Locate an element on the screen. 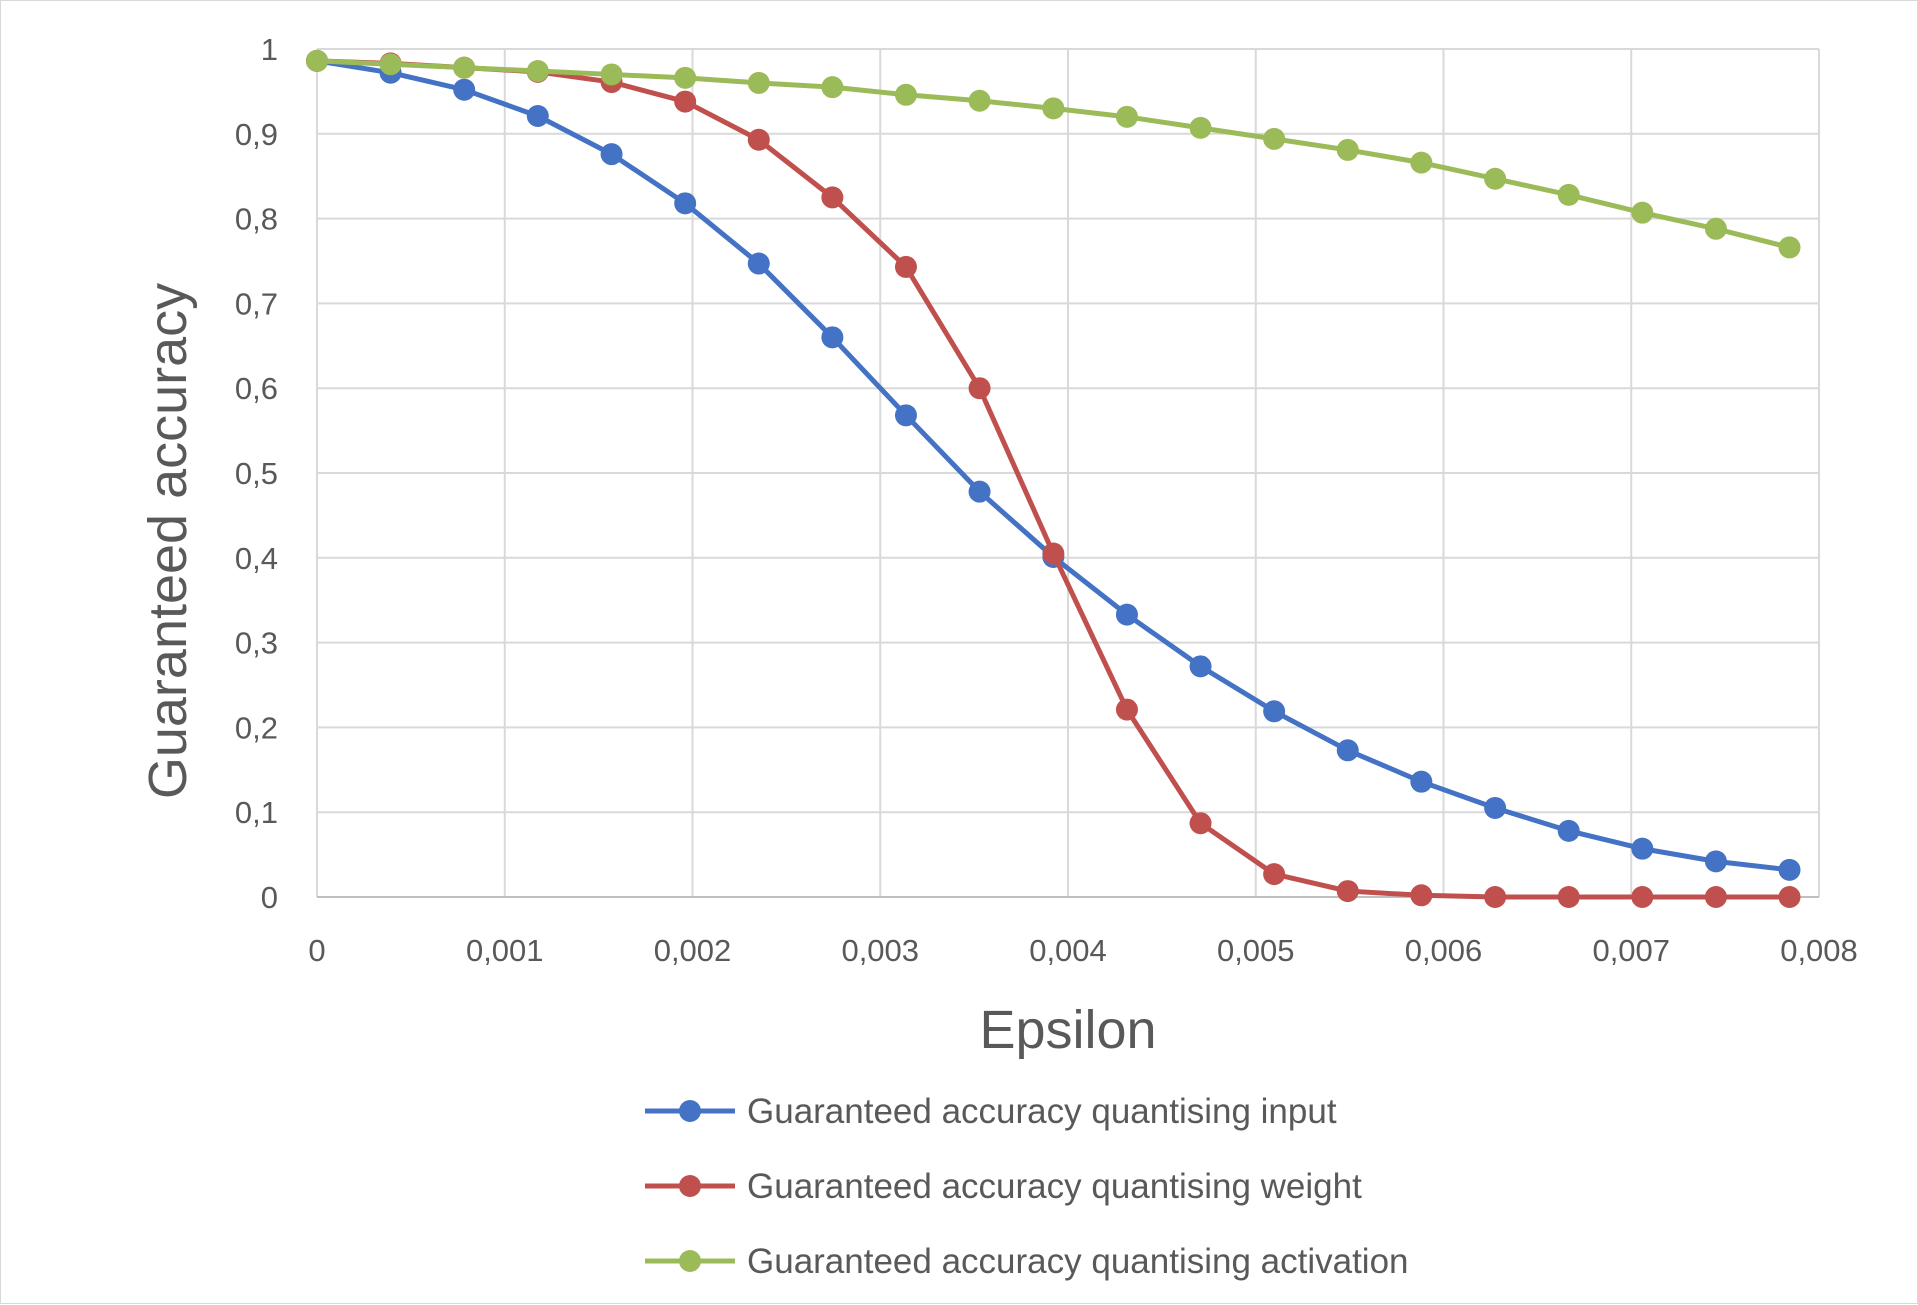  x-tick-label: 0 is located at coordinates (316, 950).